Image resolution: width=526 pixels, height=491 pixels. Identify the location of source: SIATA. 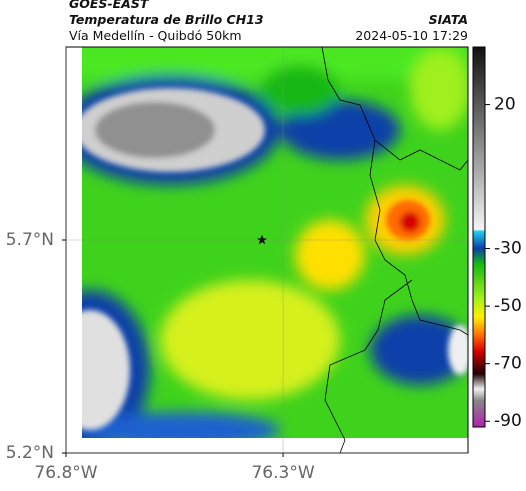
(448, 19).